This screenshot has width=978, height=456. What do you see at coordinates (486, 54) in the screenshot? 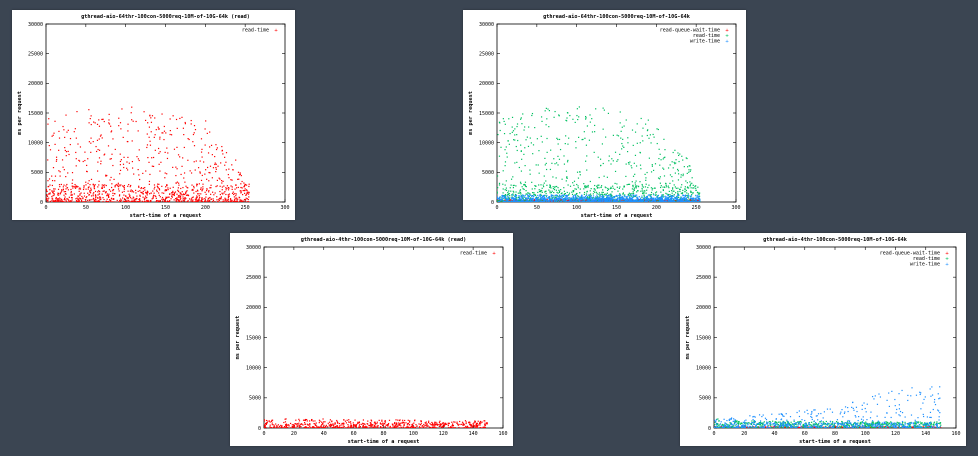
I see `y-tick-label: 25000` at bounding box center [486, 54].